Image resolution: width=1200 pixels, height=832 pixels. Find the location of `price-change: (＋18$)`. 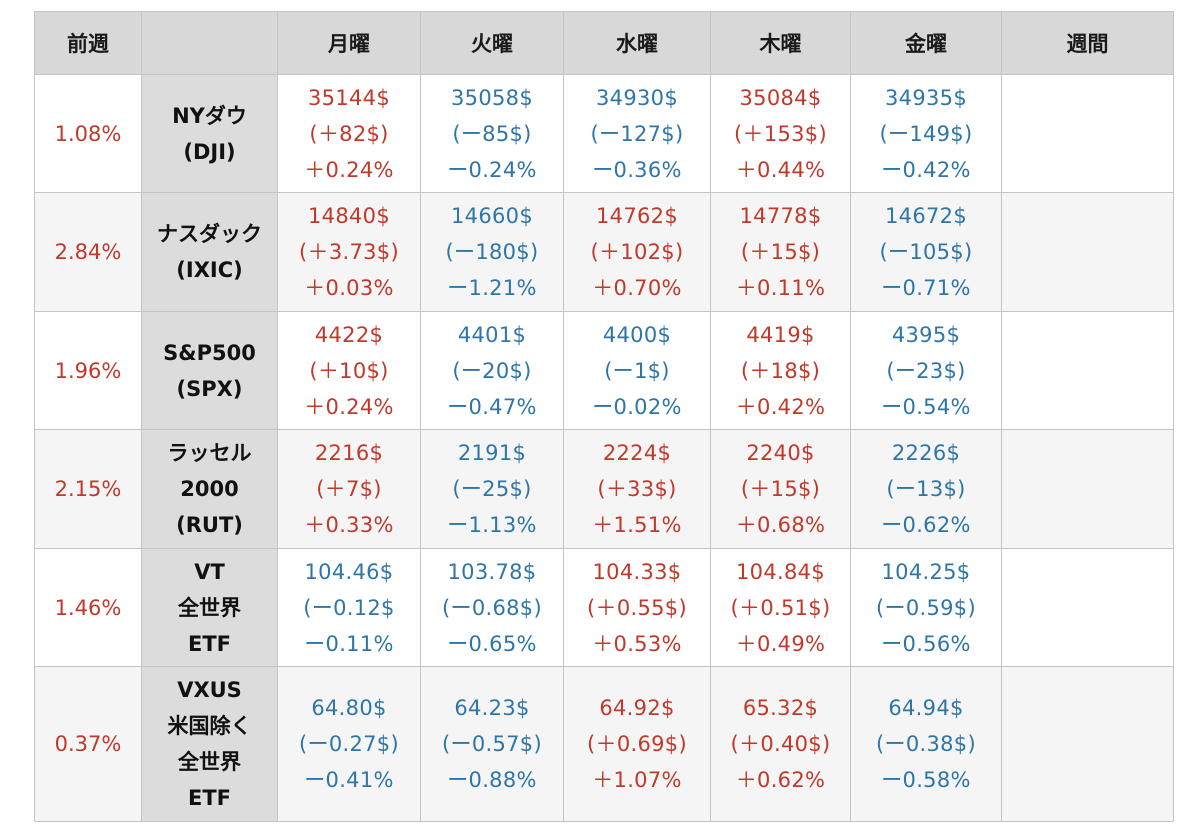

price-change: (＋18$) is located at coordinates (780, 370).